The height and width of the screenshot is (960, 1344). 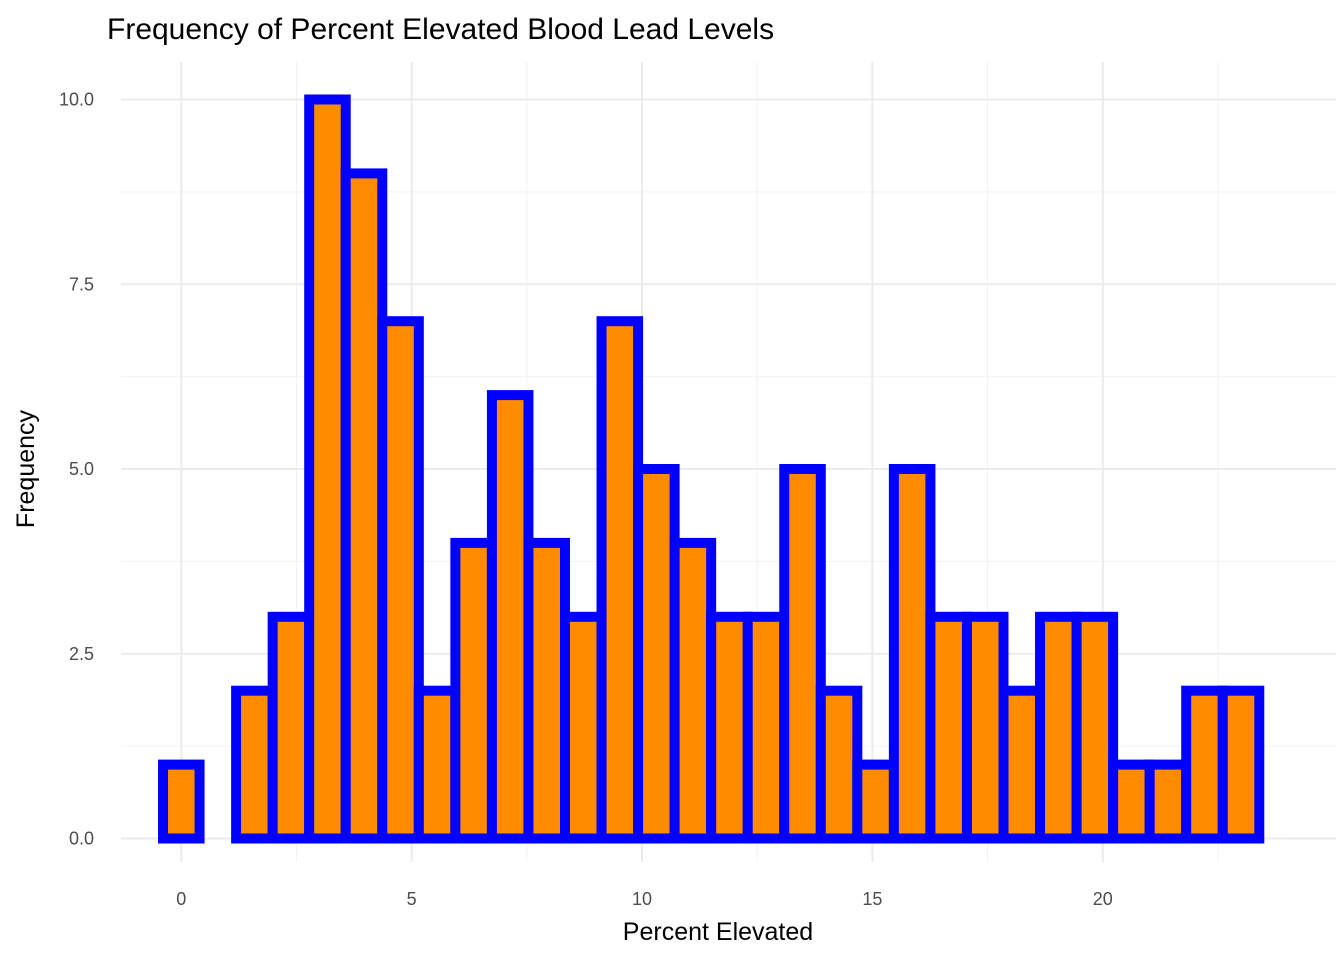 What do you see at coordinates (26, 468) in the screenshot?
I see `y-axis-title: Frequency` at bounding box center [26, 468].